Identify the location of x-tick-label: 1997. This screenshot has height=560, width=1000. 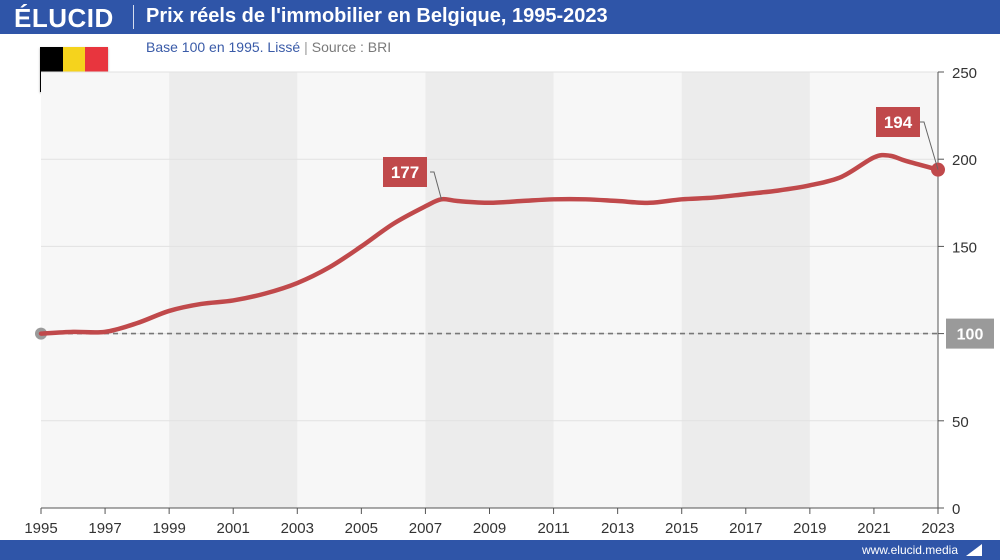
(104, 528).